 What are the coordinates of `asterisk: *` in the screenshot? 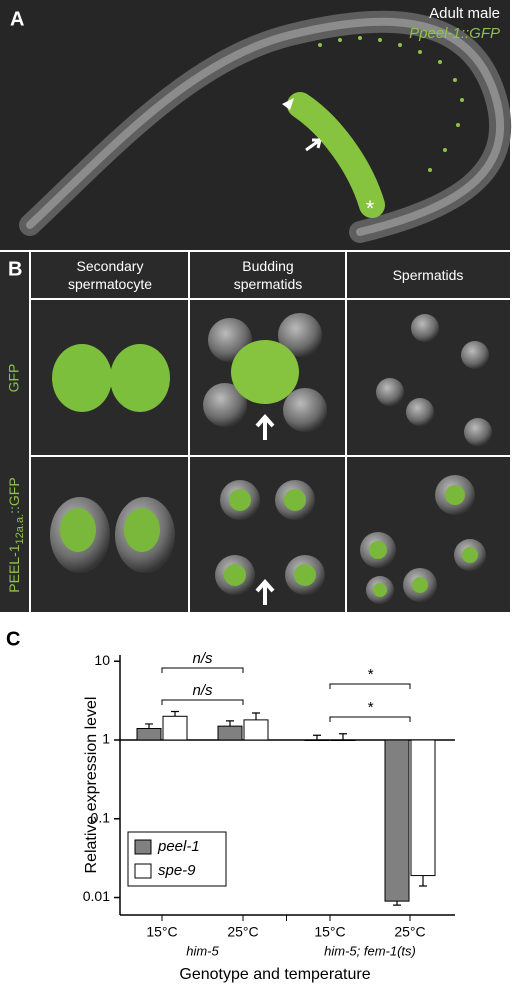 It's located at (370, 208).